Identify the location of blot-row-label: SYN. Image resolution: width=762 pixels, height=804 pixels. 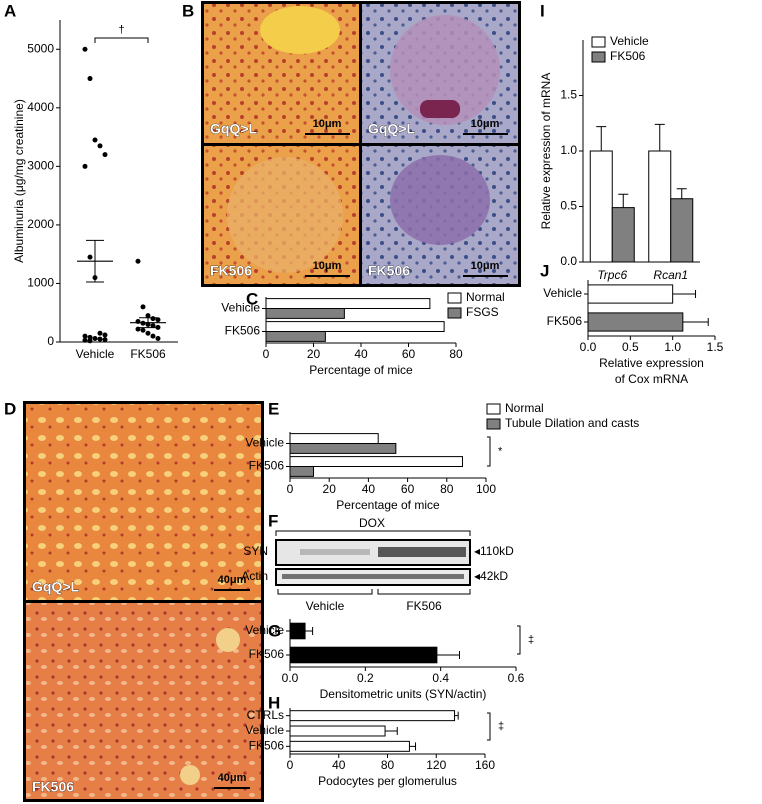
(255, 551).